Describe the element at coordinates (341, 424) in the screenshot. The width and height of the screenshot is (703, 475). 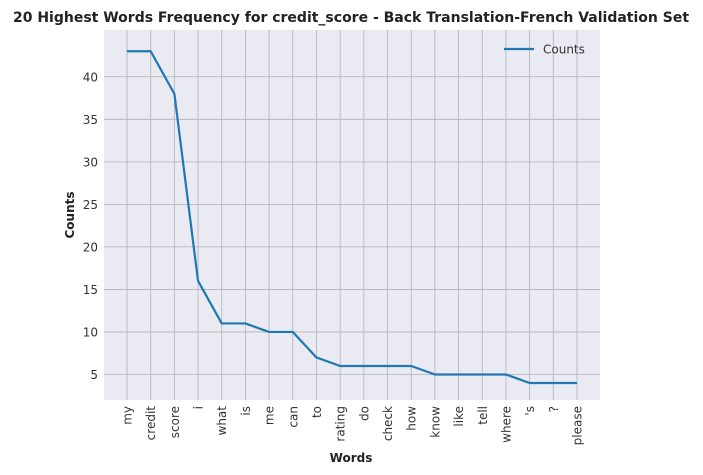
I see `x-tick-label: rating` at that location.